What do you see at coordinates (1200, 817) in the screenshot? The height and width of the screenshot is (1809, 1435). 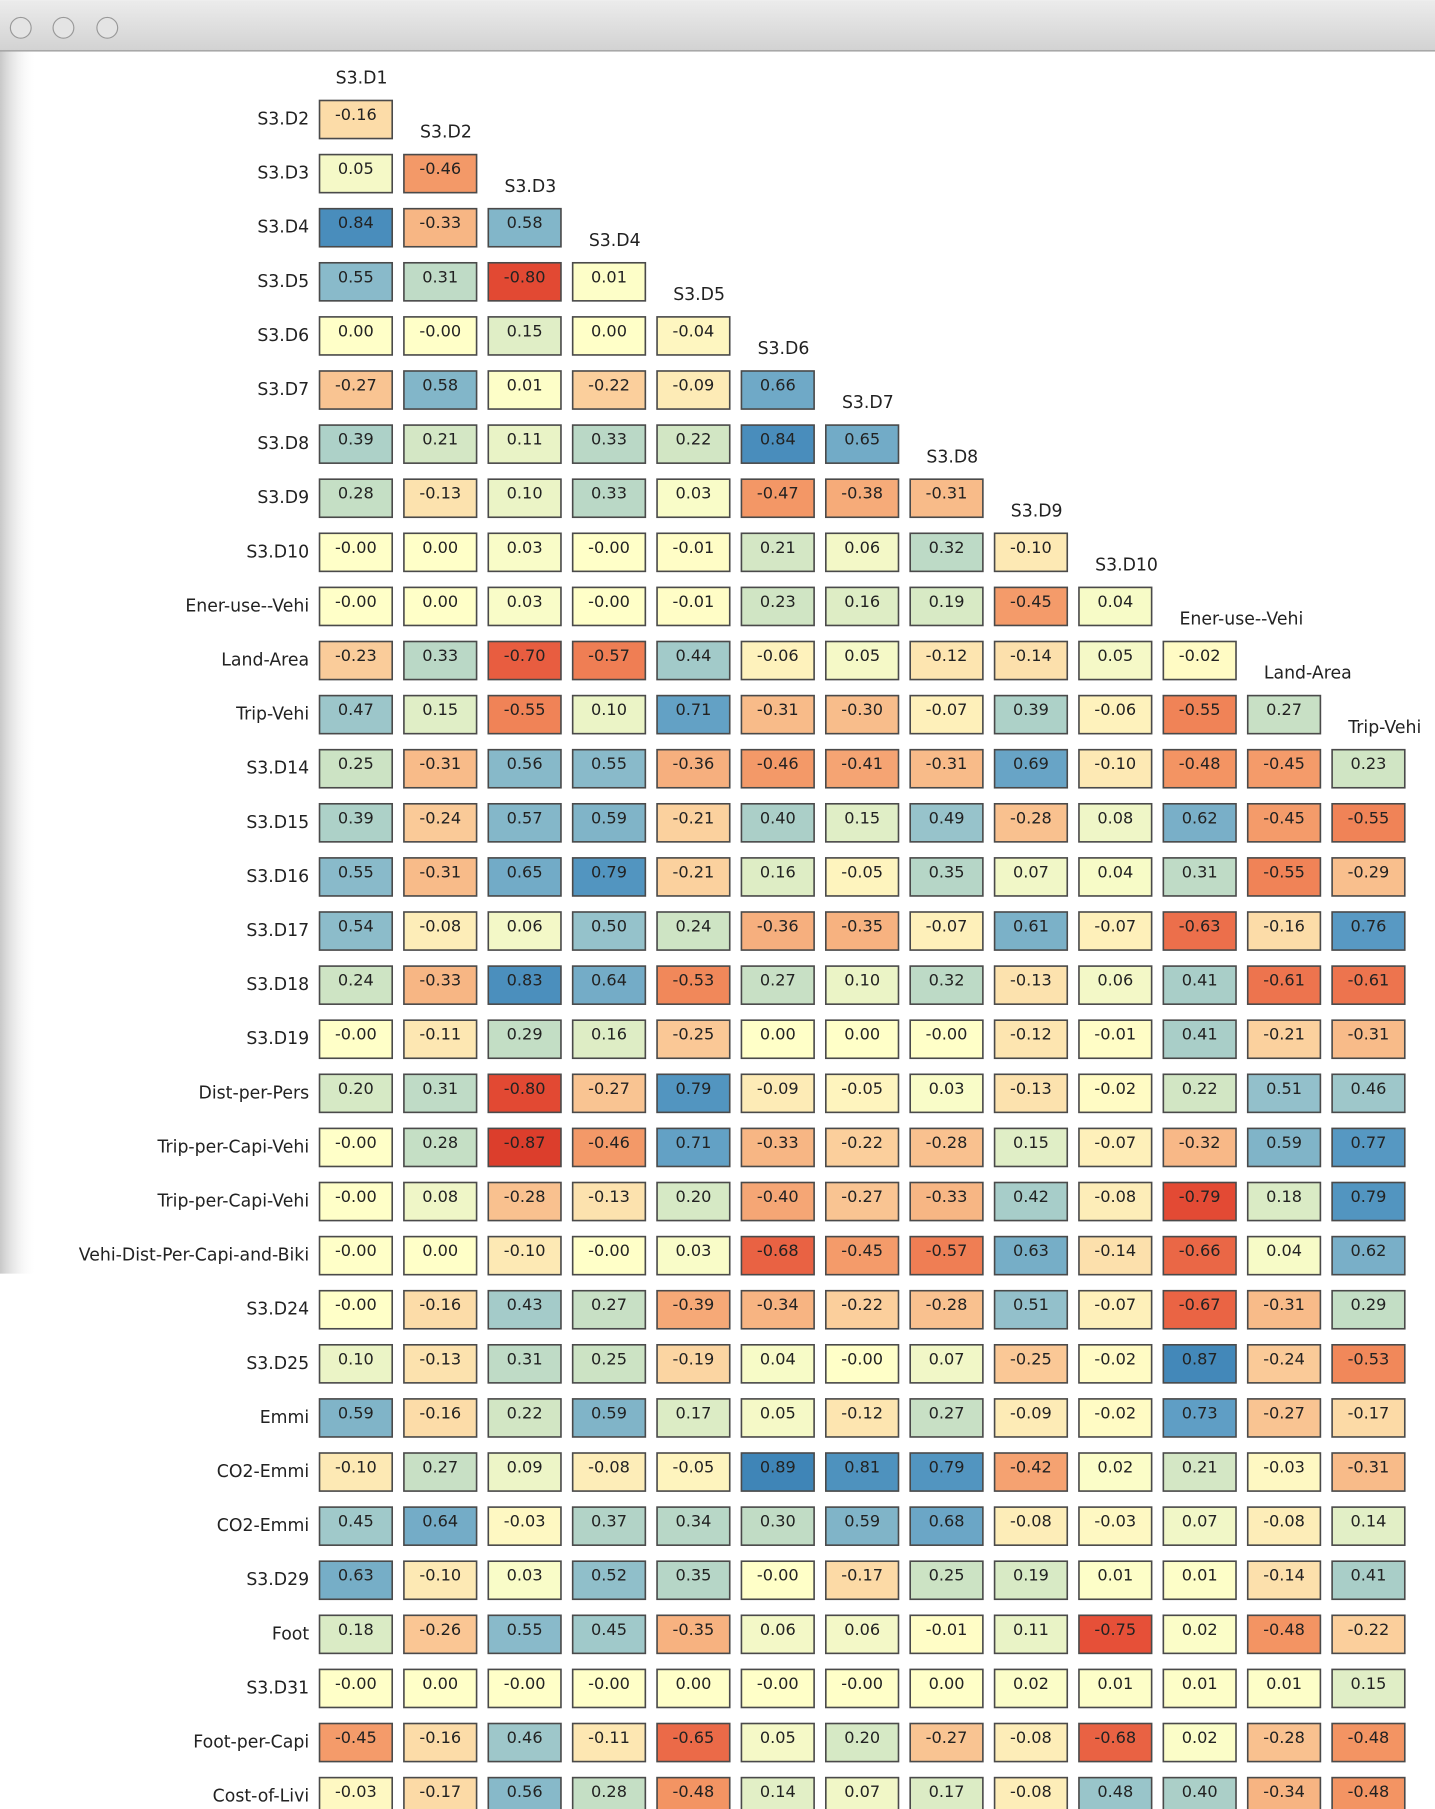 I see `cell-label: 0.62` at bounding box center [1200, 817].